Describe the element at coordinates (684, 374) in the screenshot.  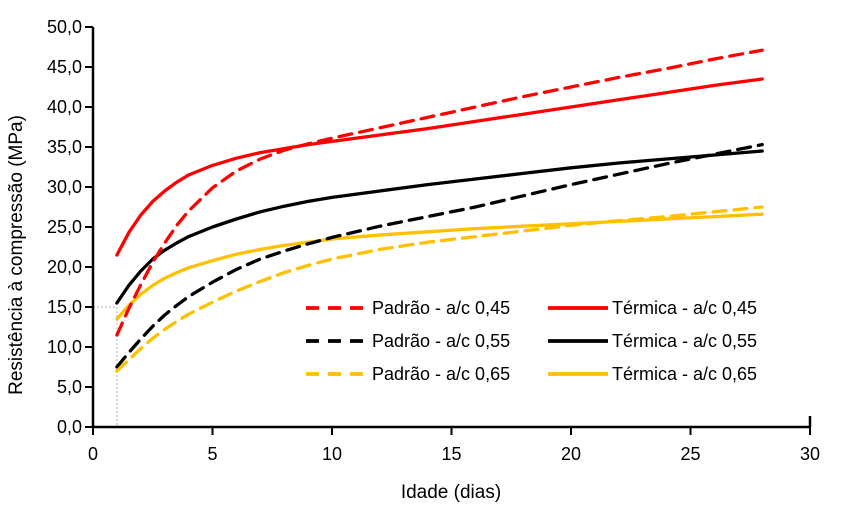
I see `legend-label-termica-065: Térmica - a/c 0,65` at that location.